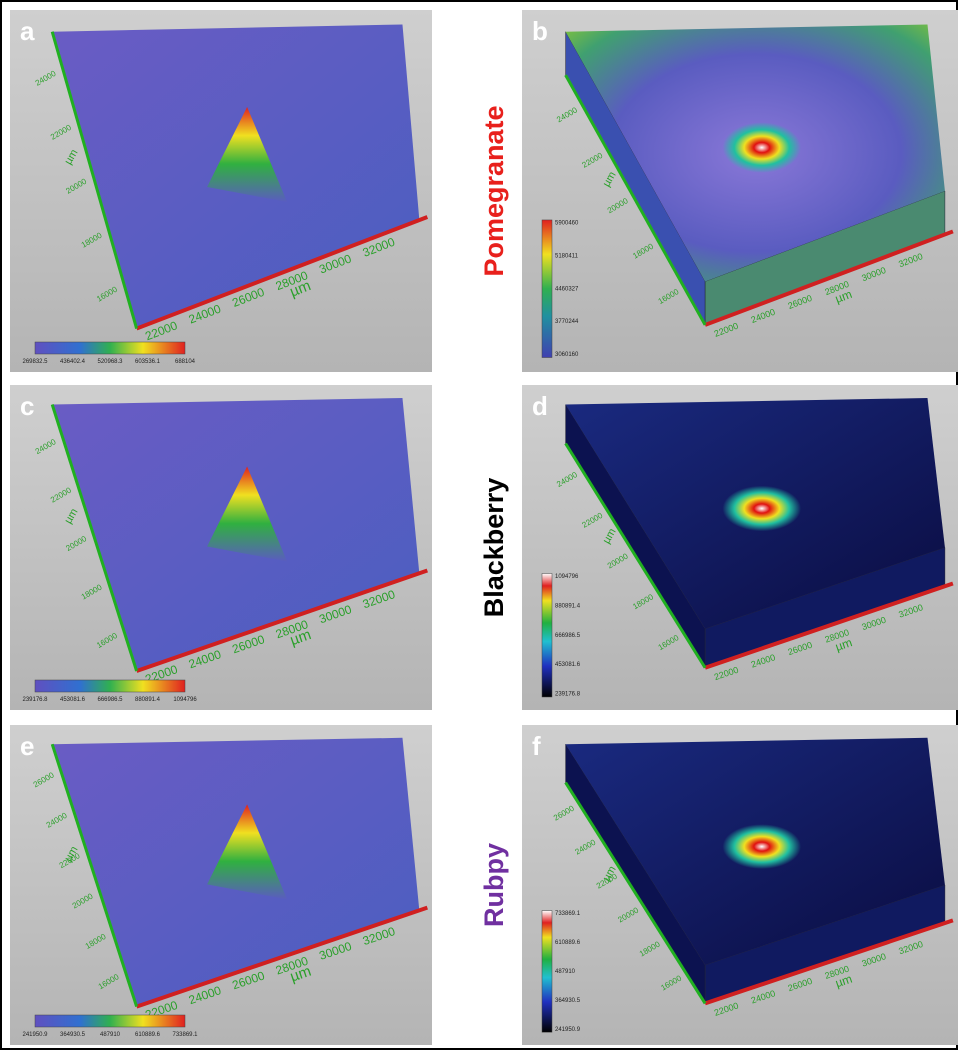 The height and width of the screenshot is (1055, 958). I want to click on panel-letter: a, so click(27, 31).